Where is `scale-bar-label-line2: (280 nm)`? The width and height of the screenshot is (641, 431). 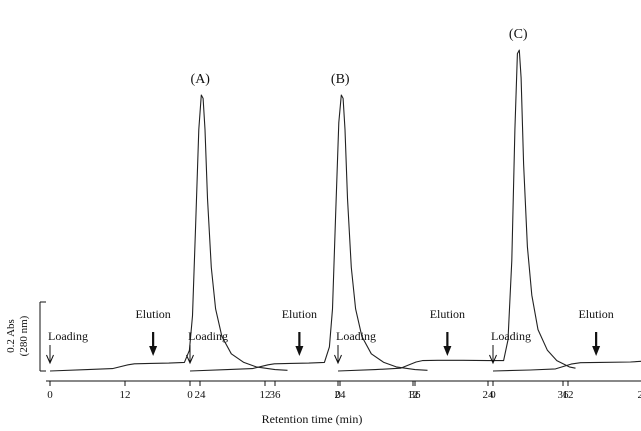
scale-bar-label-line2: (280 nm) is located at coordinates (24, 335).